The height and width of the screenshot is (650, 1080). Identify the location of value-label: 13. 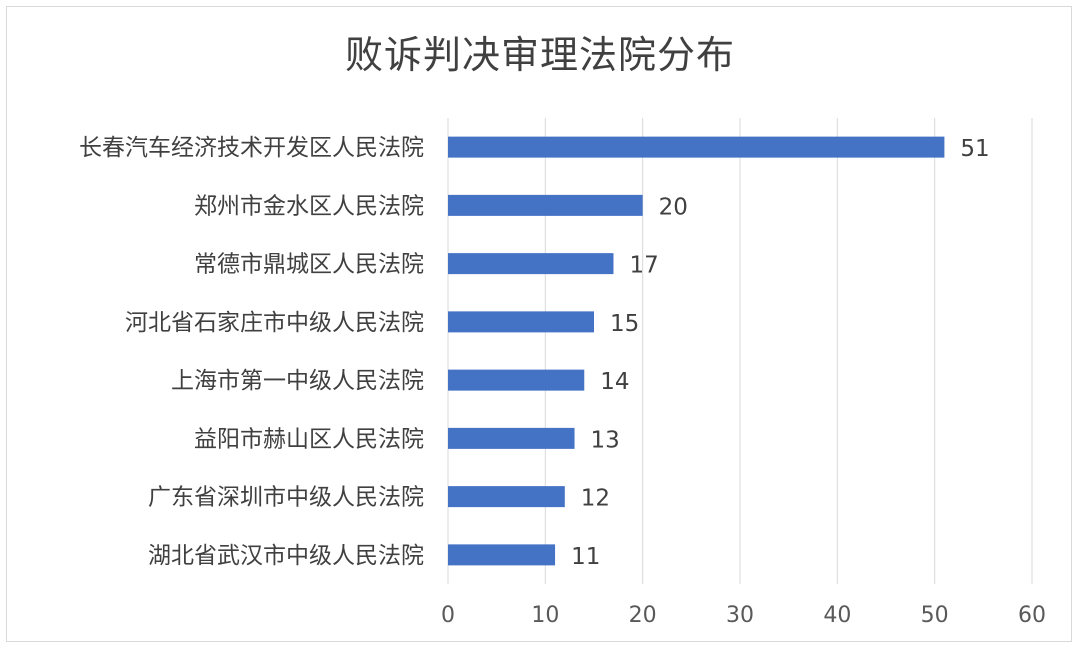
(605, 440).